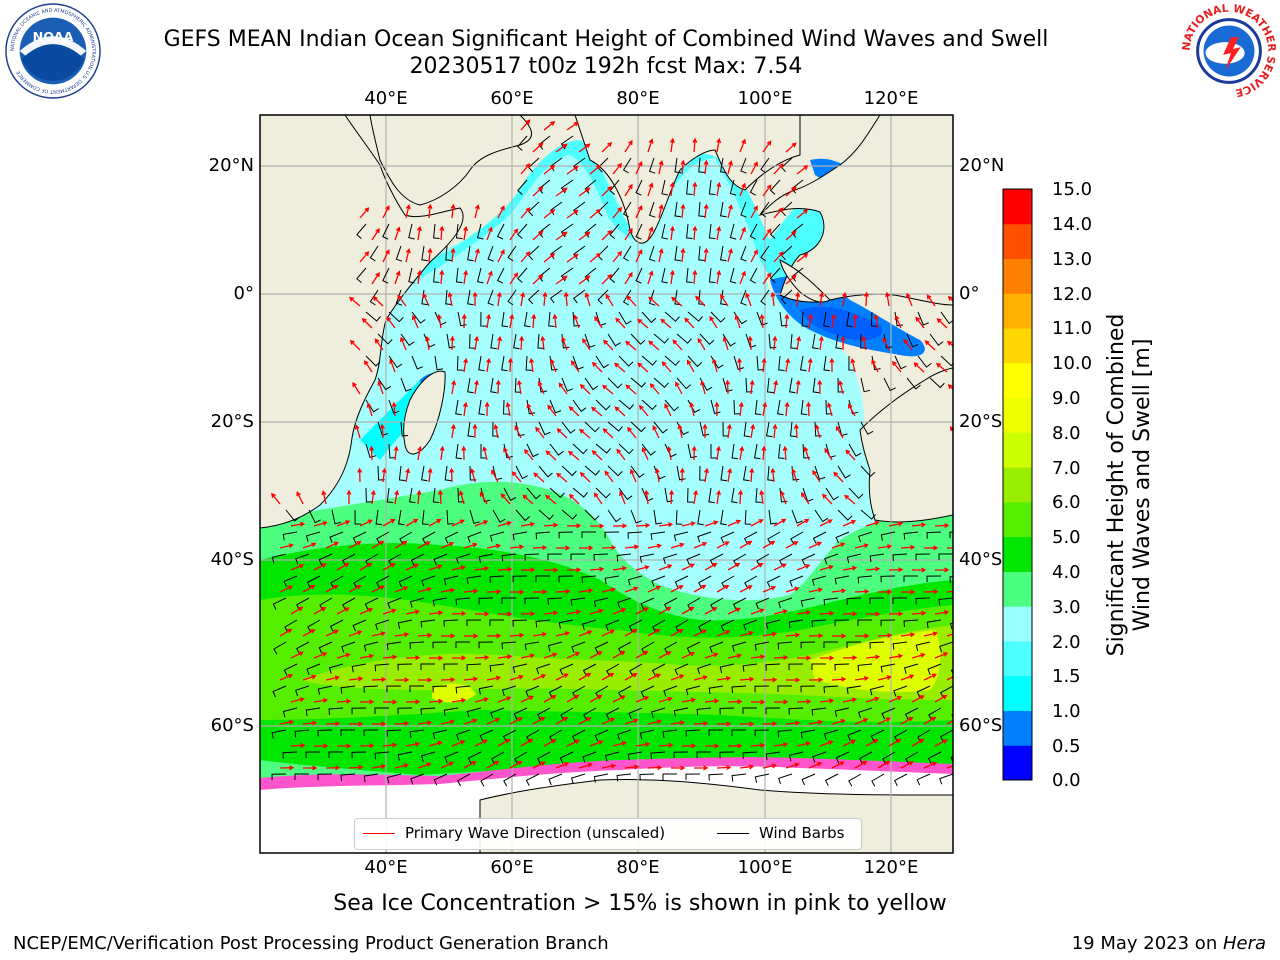  Describe the element at coordinates (1116, 485) in the screenshot. I see `colorbar-label-line1: Significant Height of Combined` at that location.